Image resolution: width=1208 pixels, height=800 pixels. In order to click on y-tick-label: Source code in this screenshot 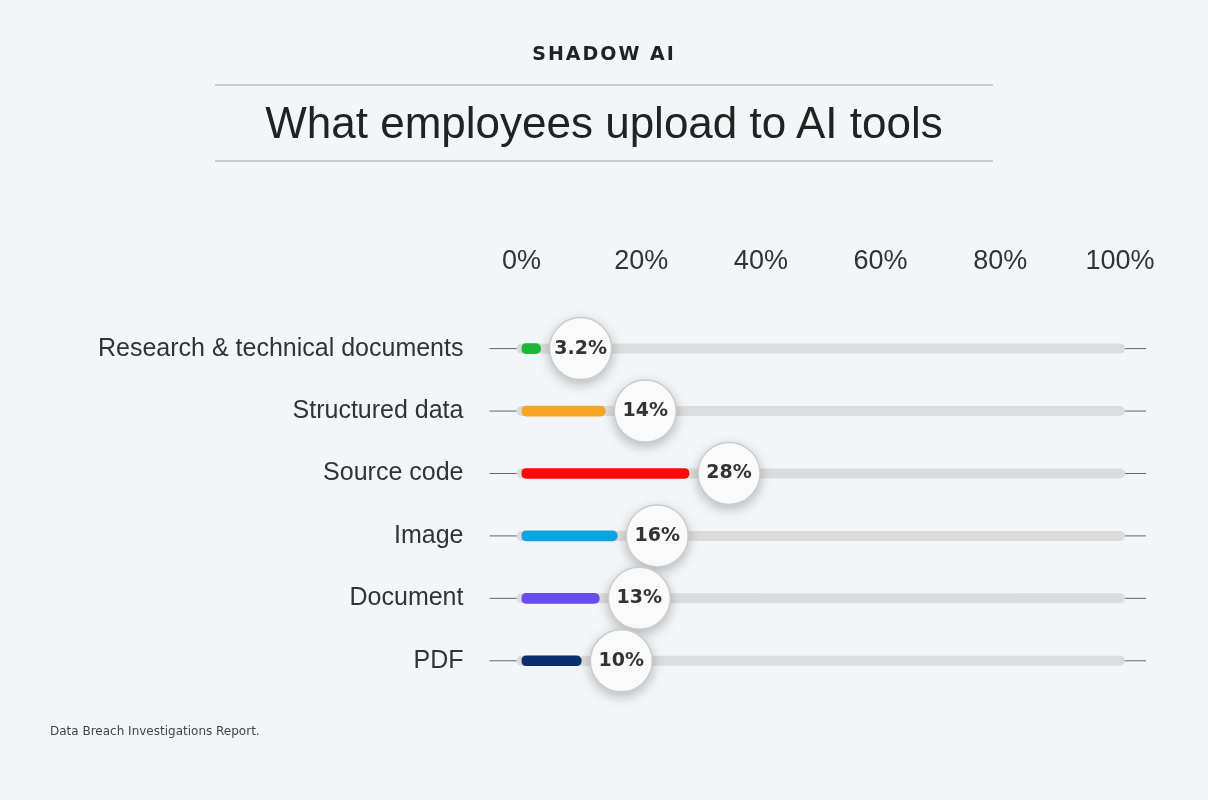, I will do `click(393, 471)`.